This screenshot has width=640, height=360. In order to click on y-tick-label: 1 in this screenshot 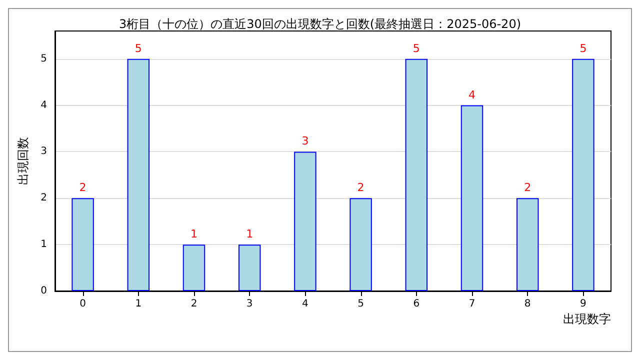, I will do `click(43, 244)`.